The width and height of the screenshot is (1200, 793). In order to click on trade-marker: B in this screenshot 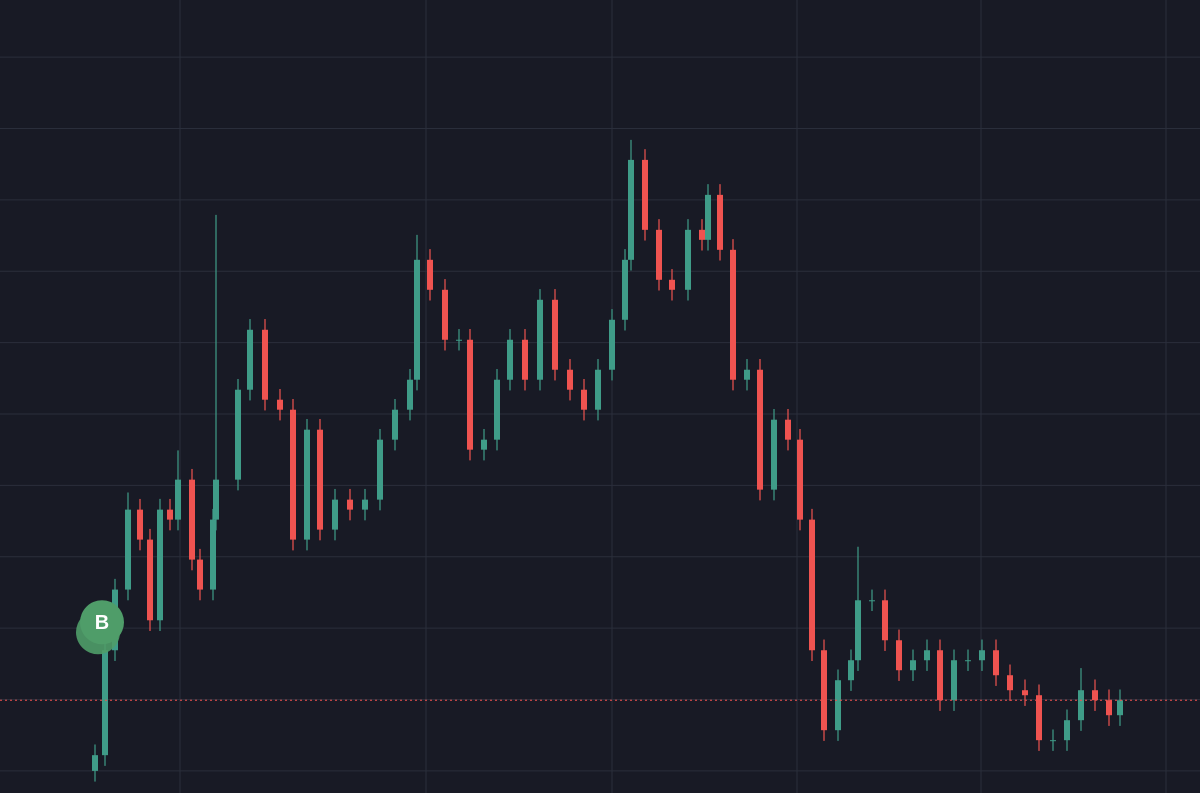, I will do `click(100, 627)`.